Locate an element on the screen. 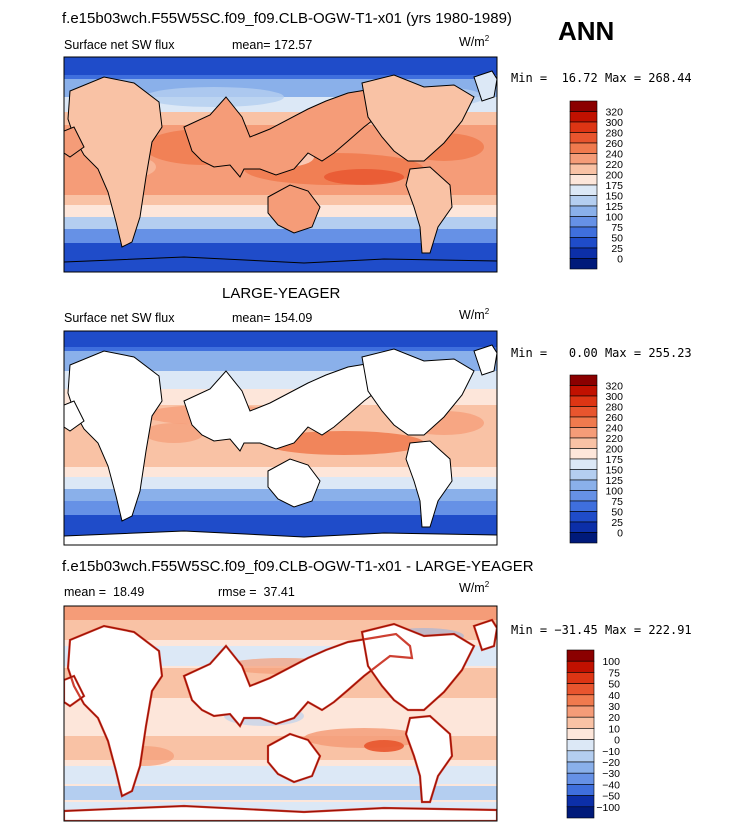 The width and height of the screenshot is (733, 828). colorbar-tick-label: −10 is located at coordinates (611, 752).